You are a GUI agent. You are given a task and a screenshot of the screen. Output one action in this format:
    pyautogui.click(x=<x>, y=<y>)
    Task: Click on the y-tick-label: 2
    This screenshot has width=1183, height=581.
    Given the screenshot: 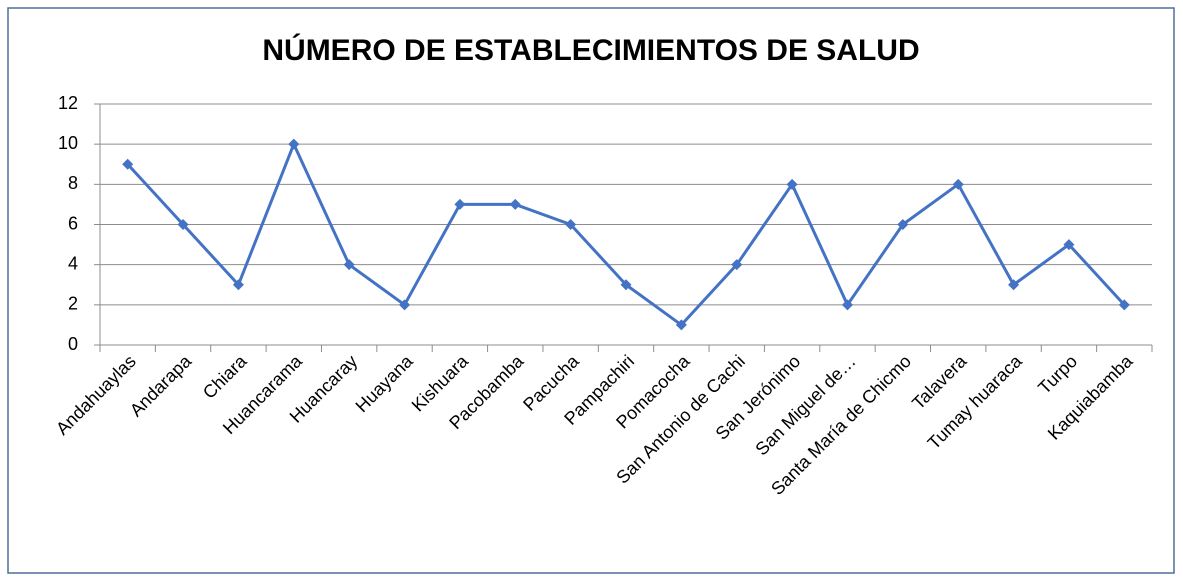 What is the action you would take?
    pyautogui.click(x=73, y=304)
    